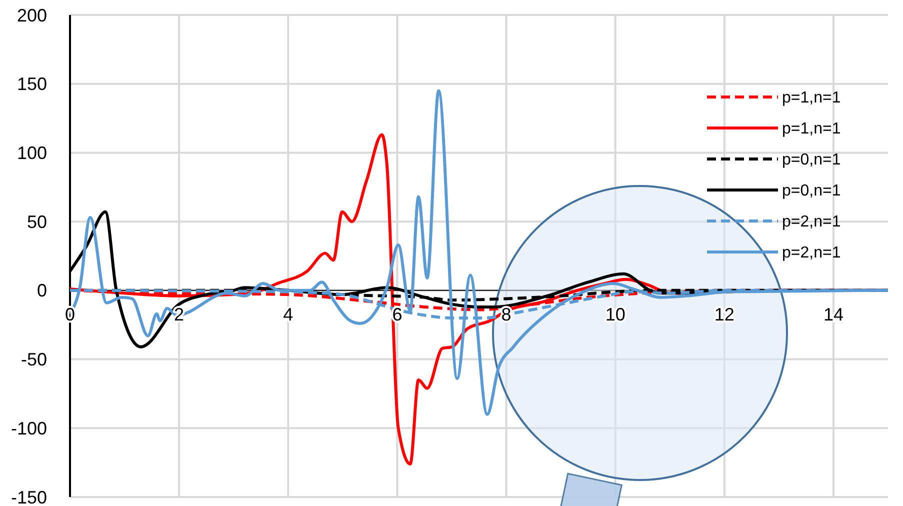  Describe the element at coordinates (28, 428) in the screenshot. I see `y-tick-label: -100` at that location.